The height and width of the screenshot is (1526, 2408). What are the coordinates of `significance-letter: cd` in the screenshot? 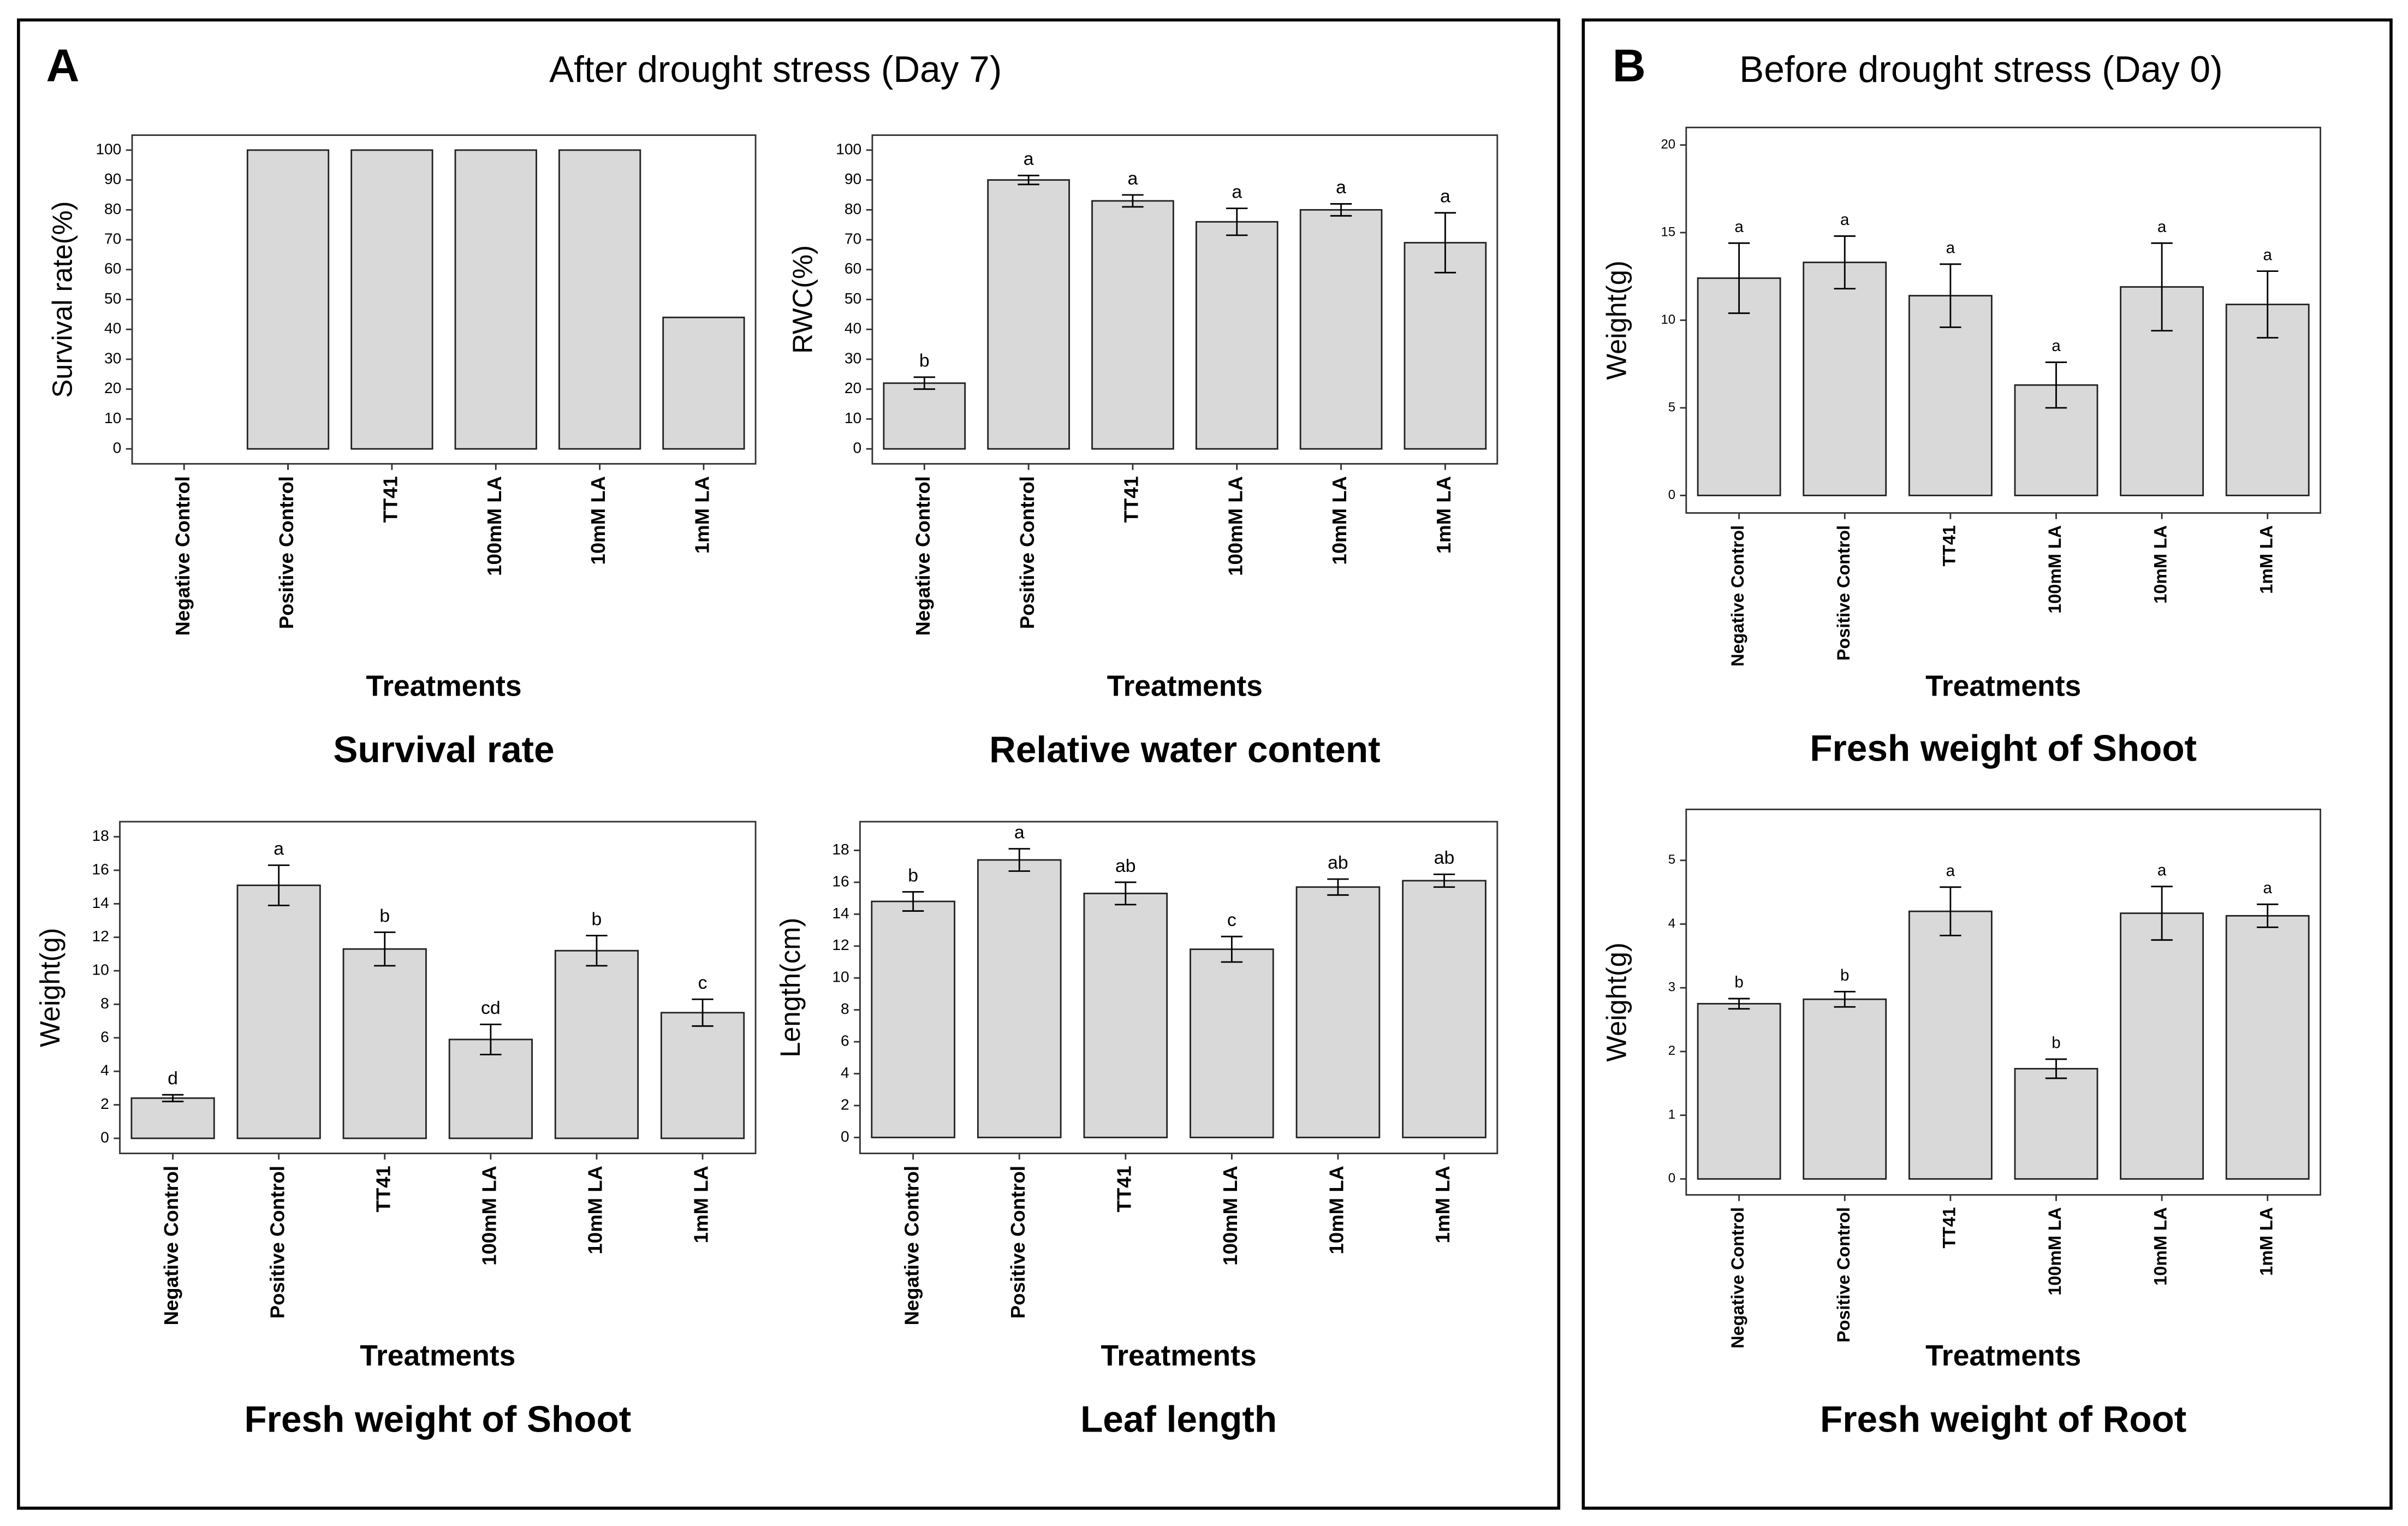 It's located at (491, 1008).